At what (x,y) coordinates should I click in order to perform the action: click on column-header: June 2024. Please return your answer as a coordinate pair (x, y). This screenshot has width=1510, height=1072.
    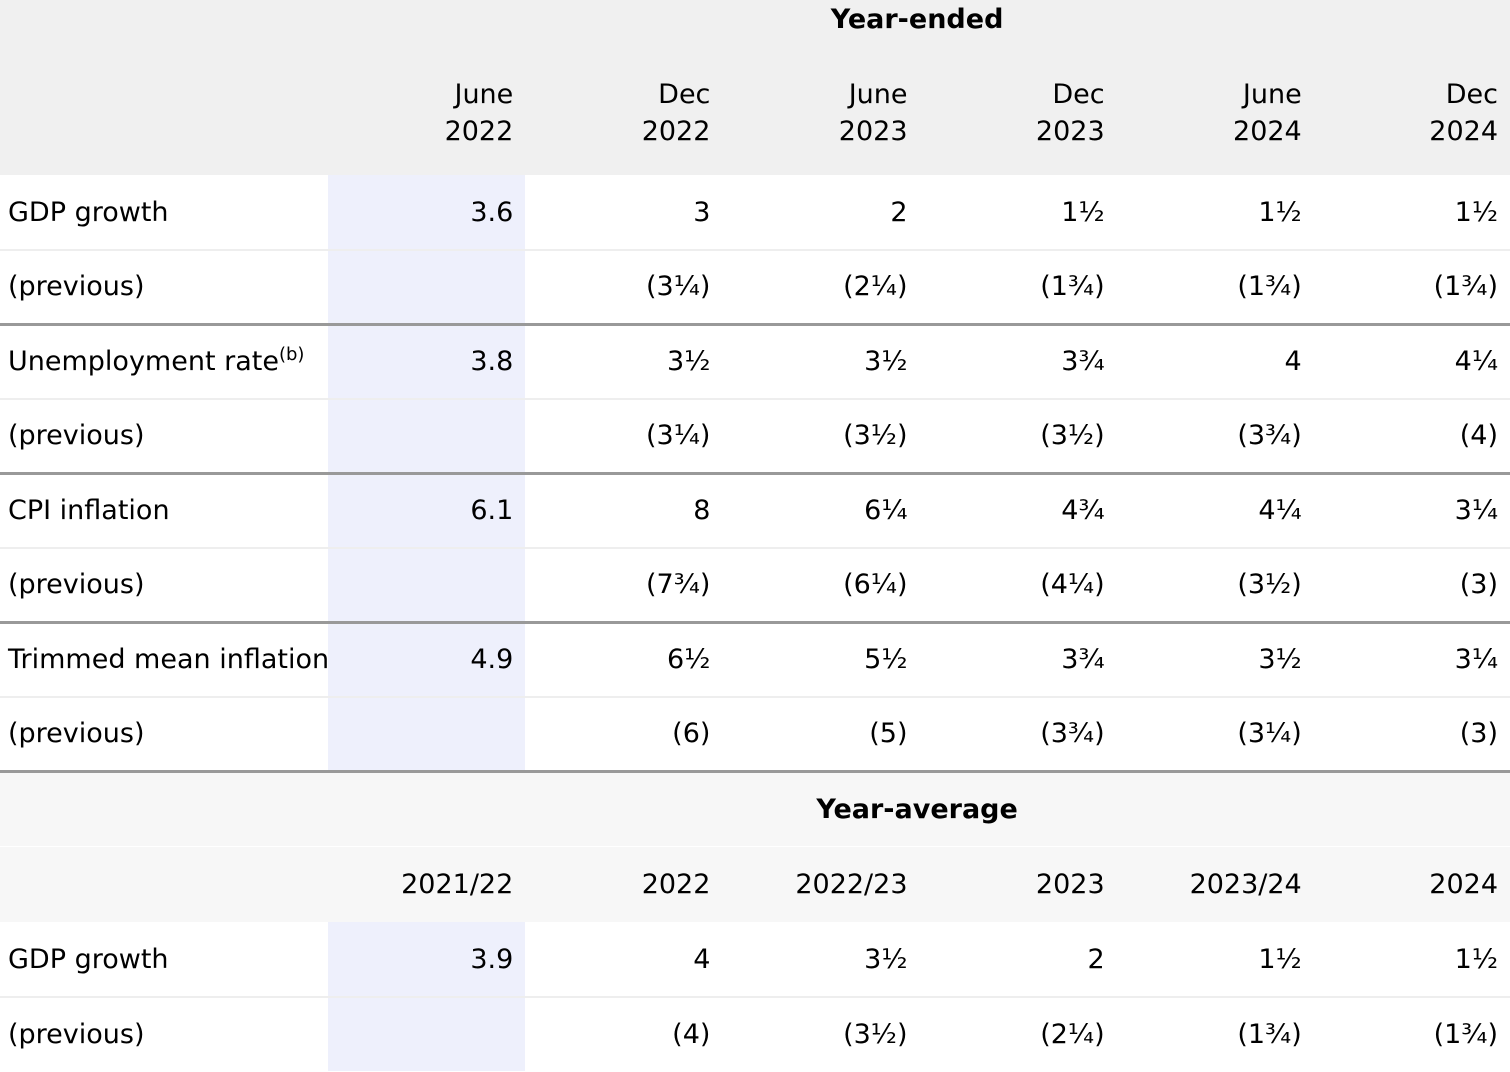
    Looking at the image, I should click on (1215, 109).